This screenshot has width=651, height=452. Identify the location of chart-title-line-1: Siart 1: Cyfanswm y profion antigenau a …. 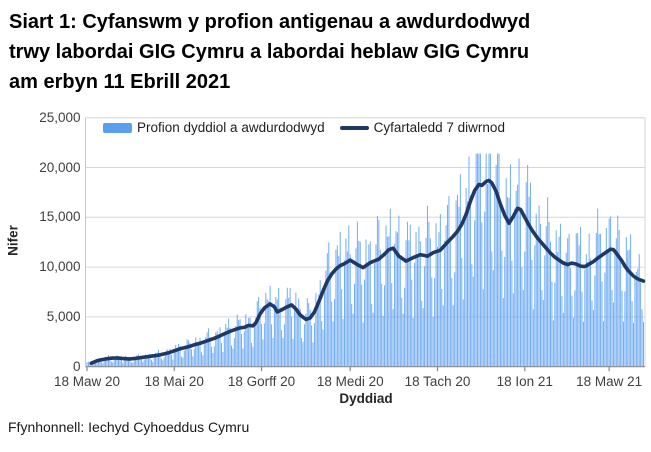
(270, 22).